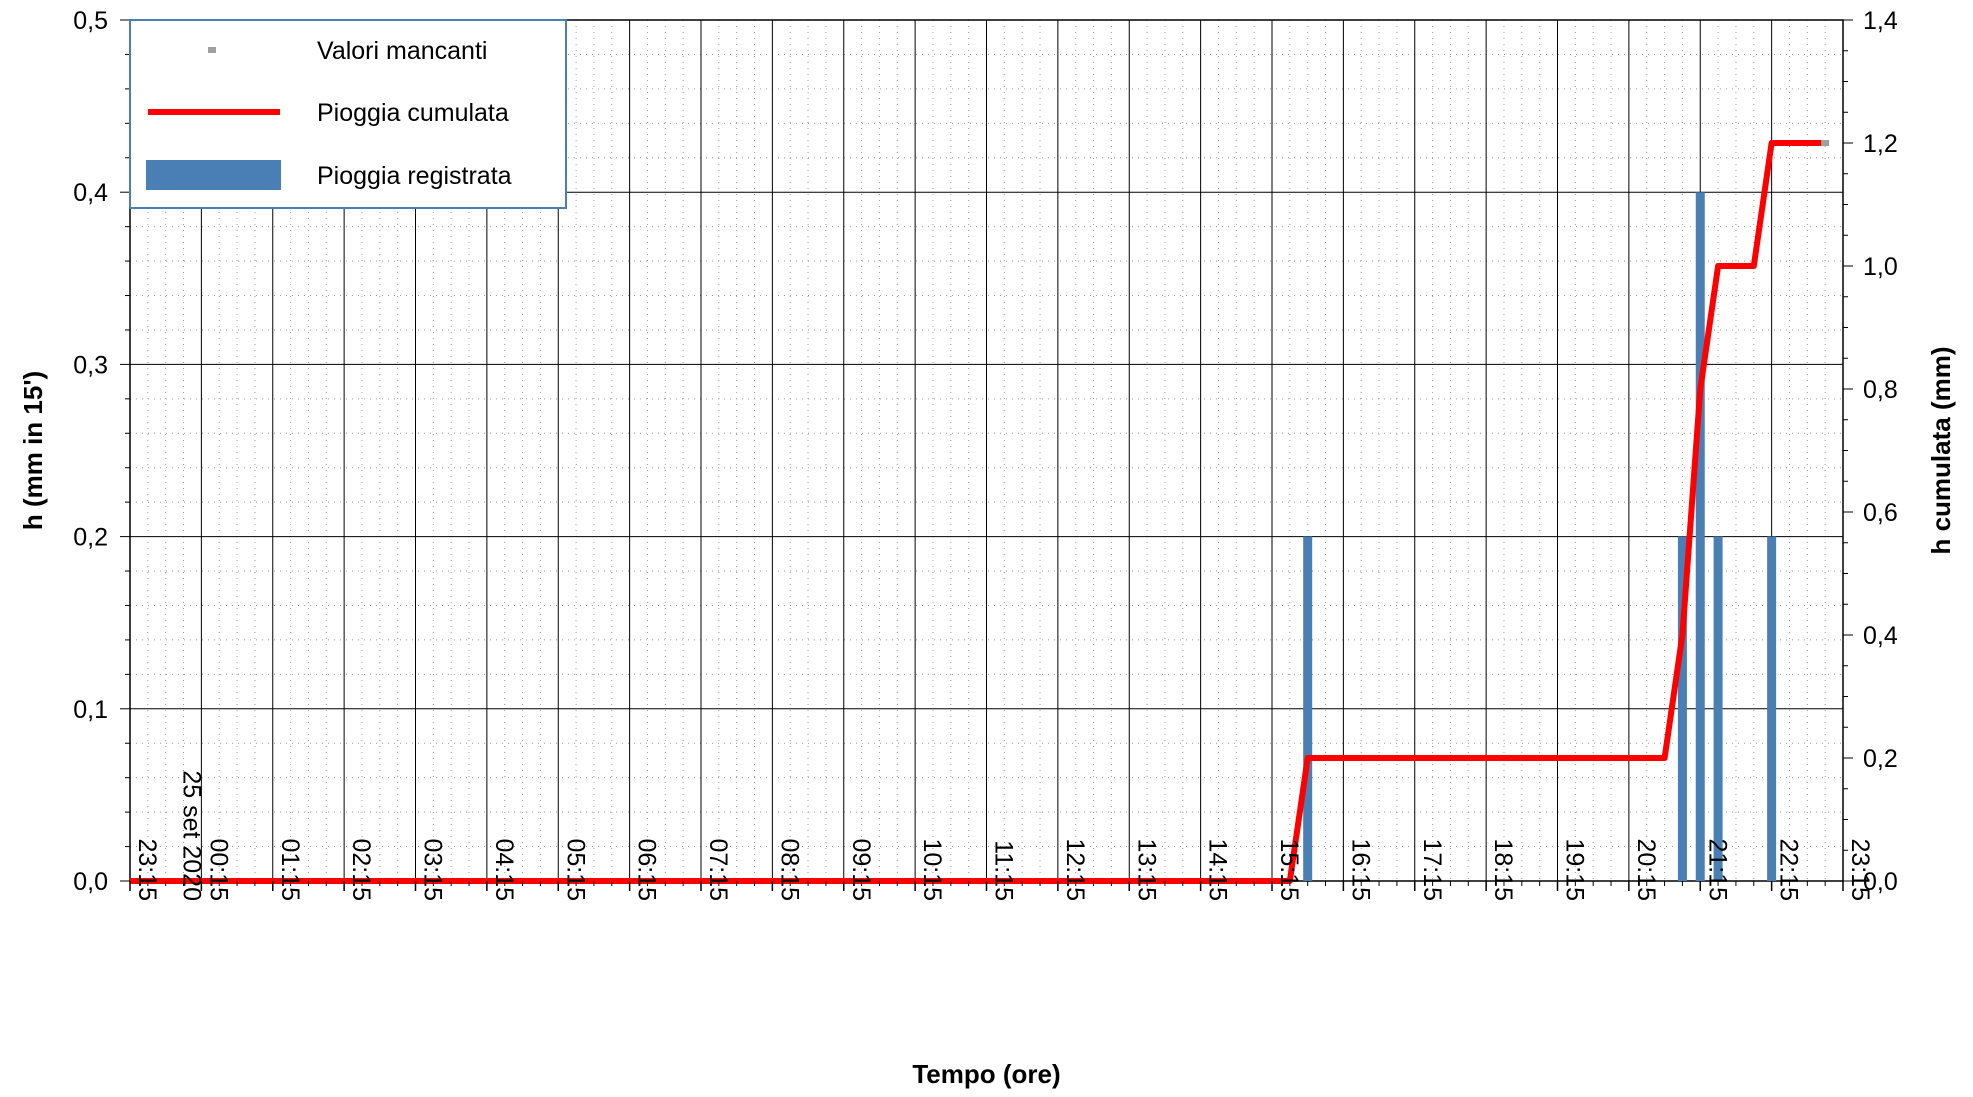 The width and height of the screenshot is (1973, 1097). I want to click on x-tick-label: 17:15, so click(1432, 869).